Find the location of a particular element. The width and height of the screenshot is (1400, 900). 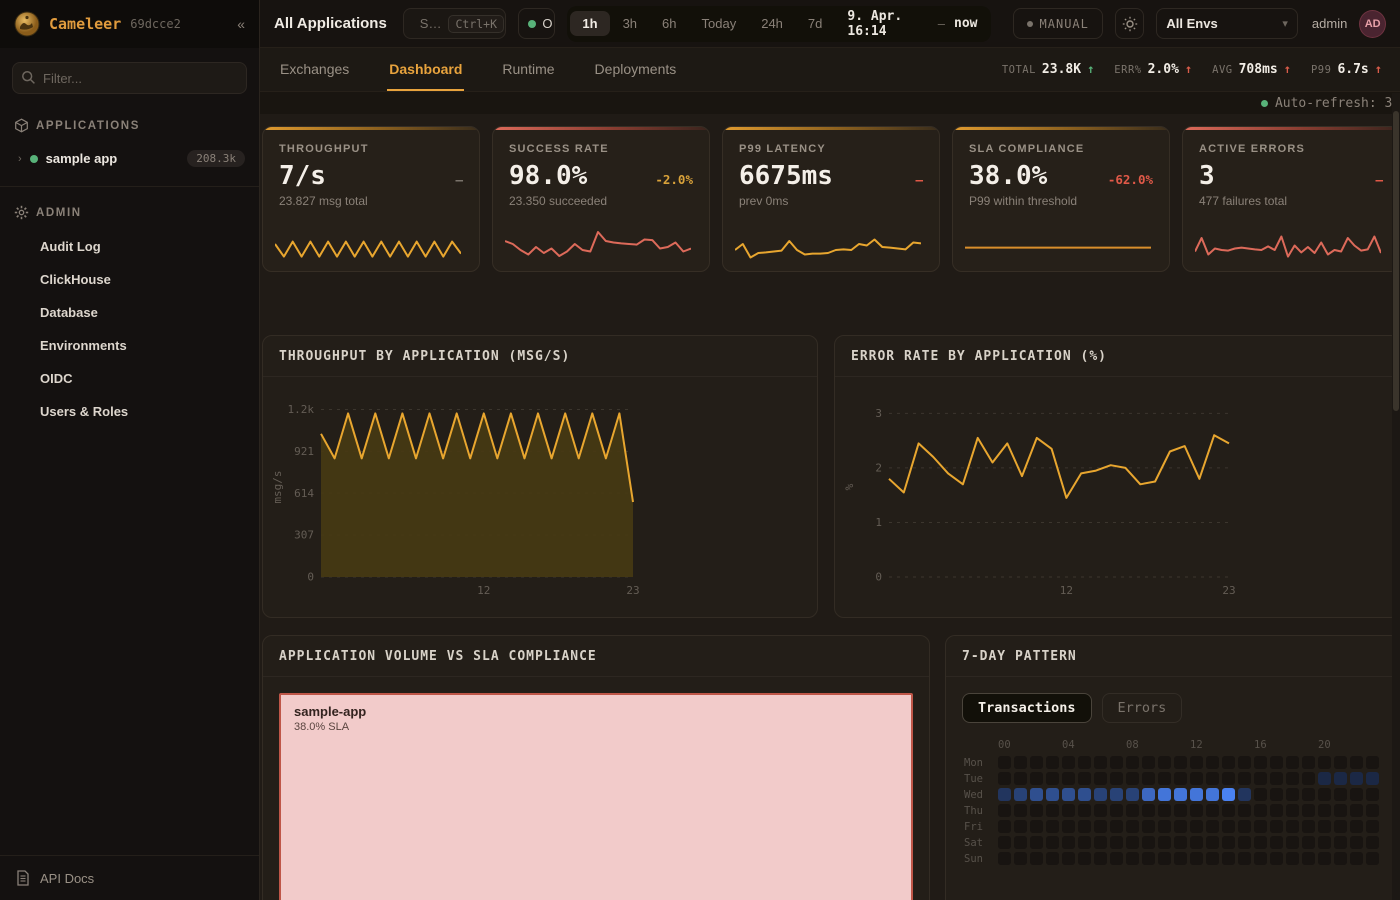

kpi-card-active-errors: ACTIVE ERRORS 3 – 477 failures total is located at coordinates (1291, 199).